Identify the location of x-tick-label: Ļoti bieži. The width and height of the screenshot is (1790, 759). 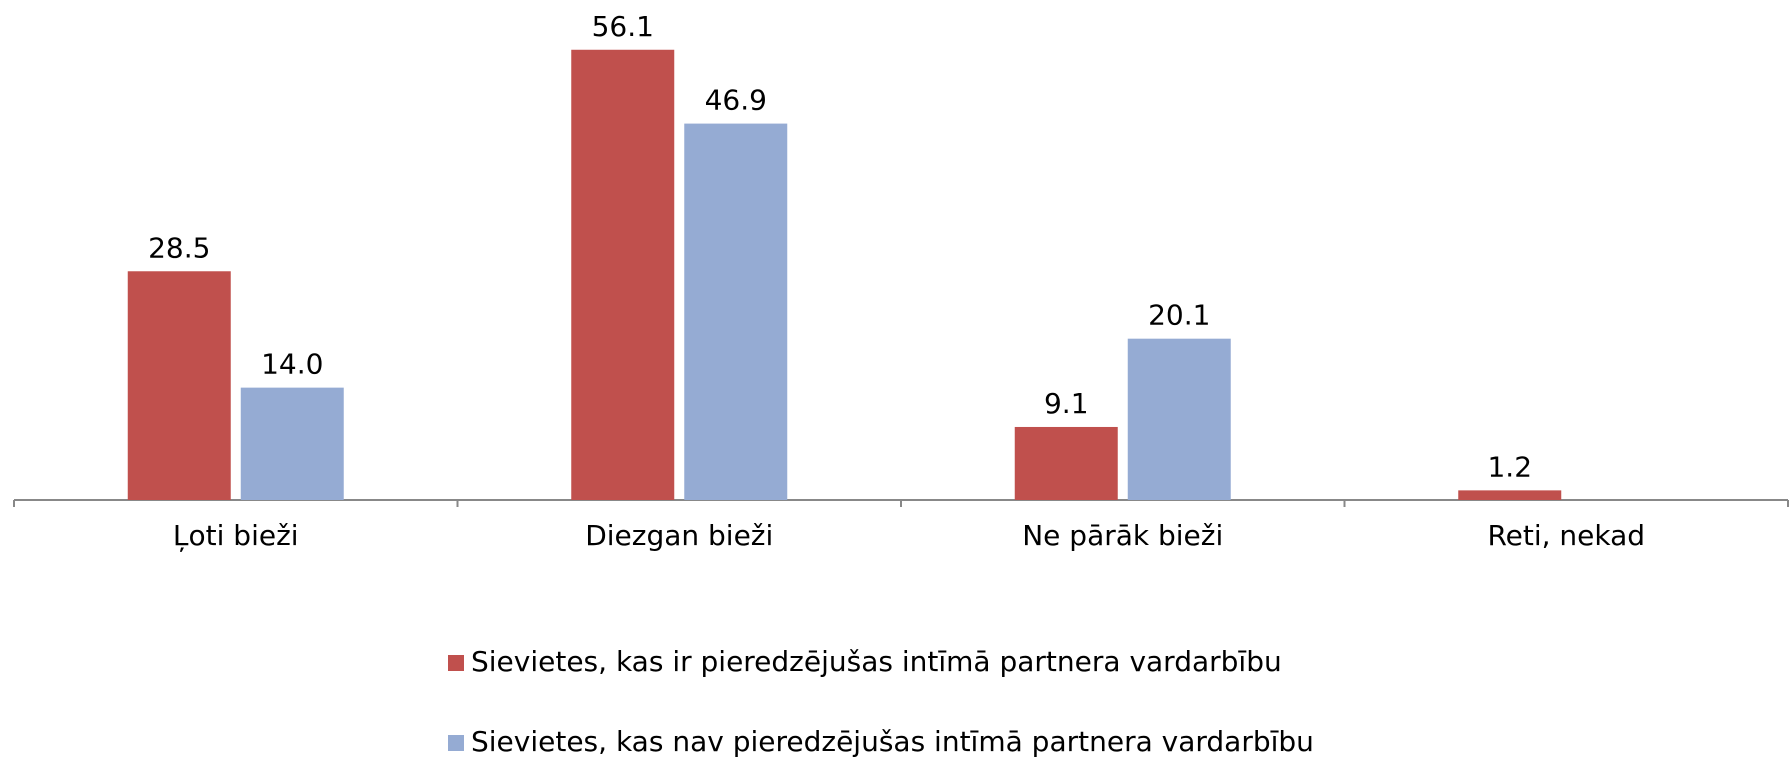
(236, 535).